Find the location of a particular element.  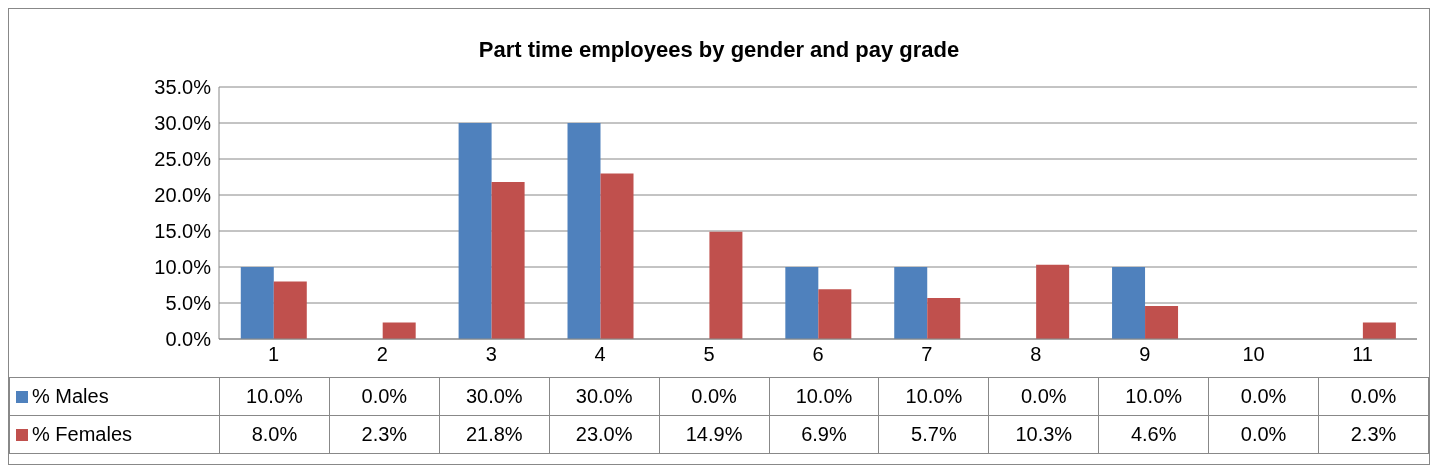

data-label: 4.6% is located at coordinates (1153, 434).